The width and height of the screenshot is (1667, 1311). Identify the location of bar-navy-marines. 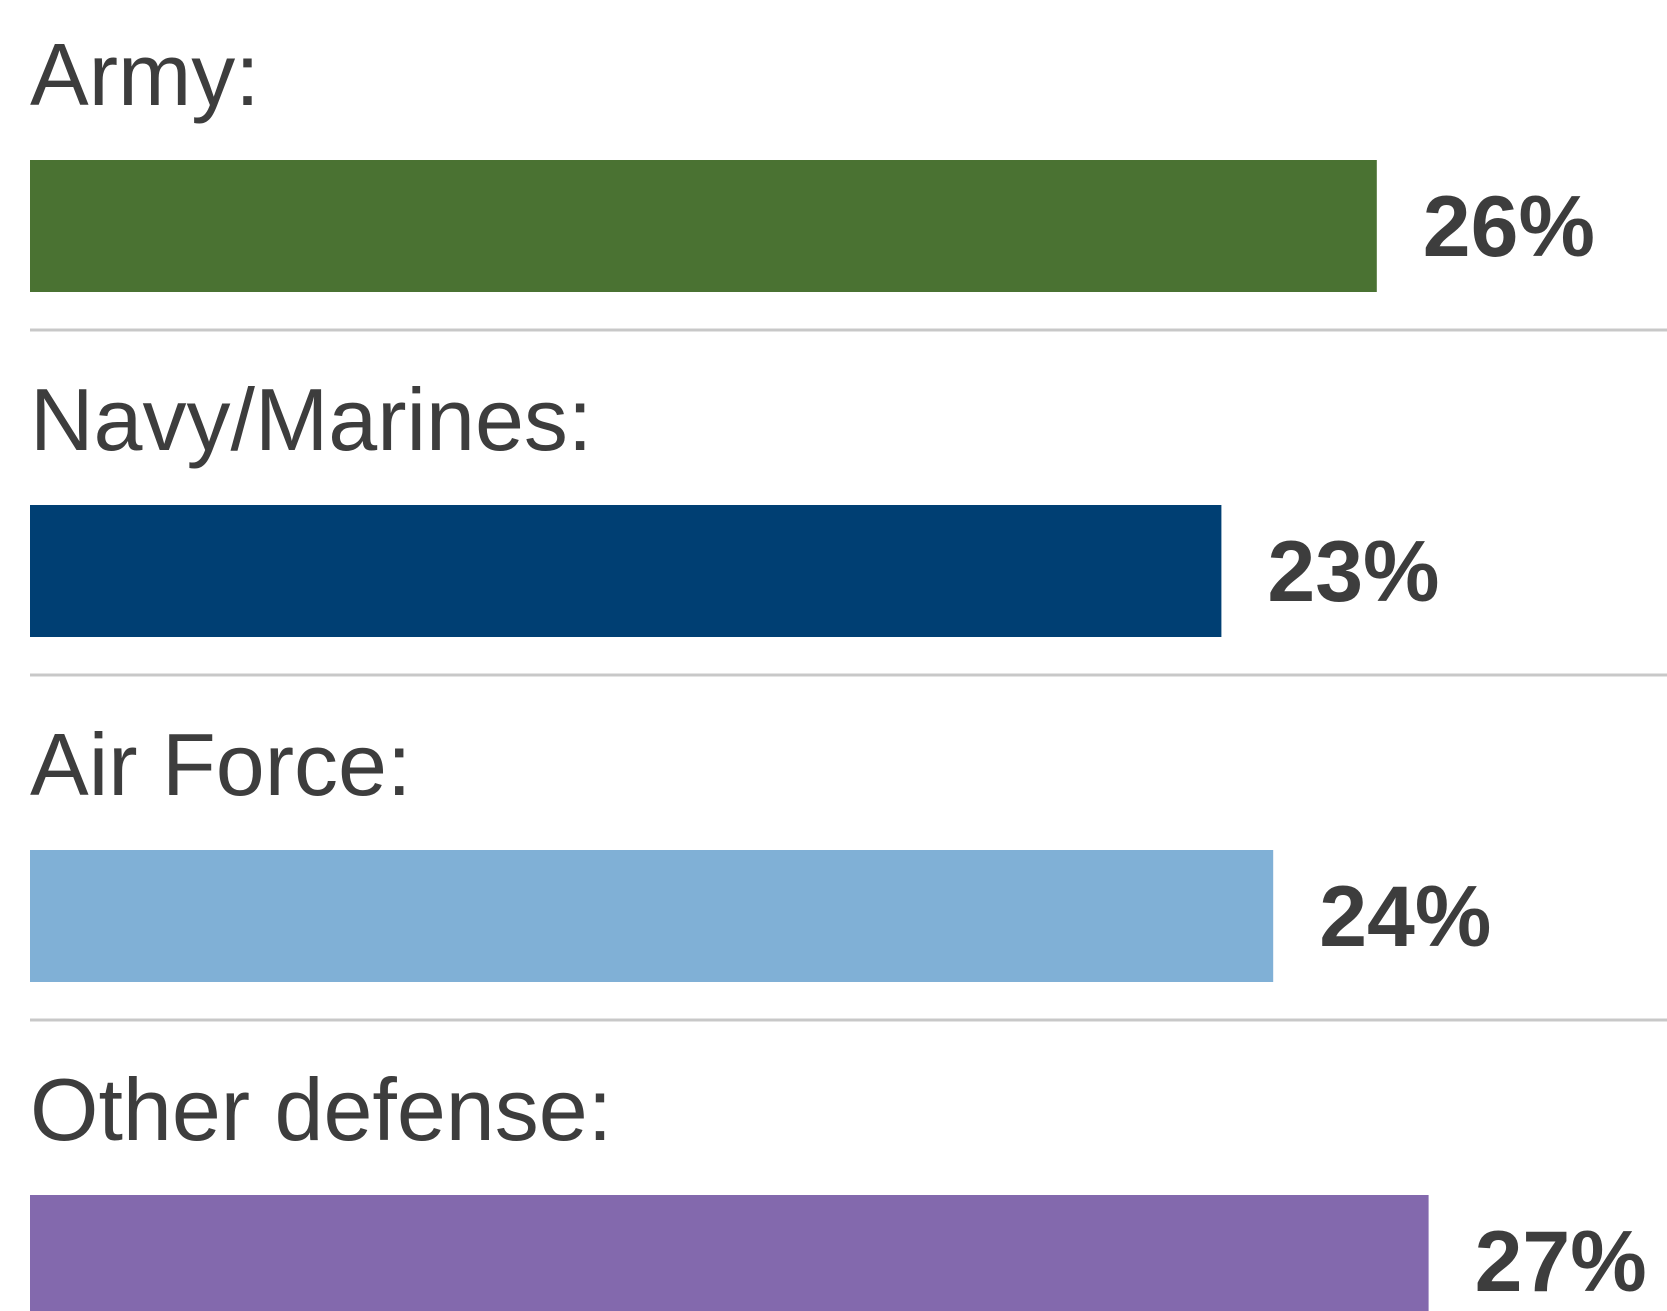
(626, 571).